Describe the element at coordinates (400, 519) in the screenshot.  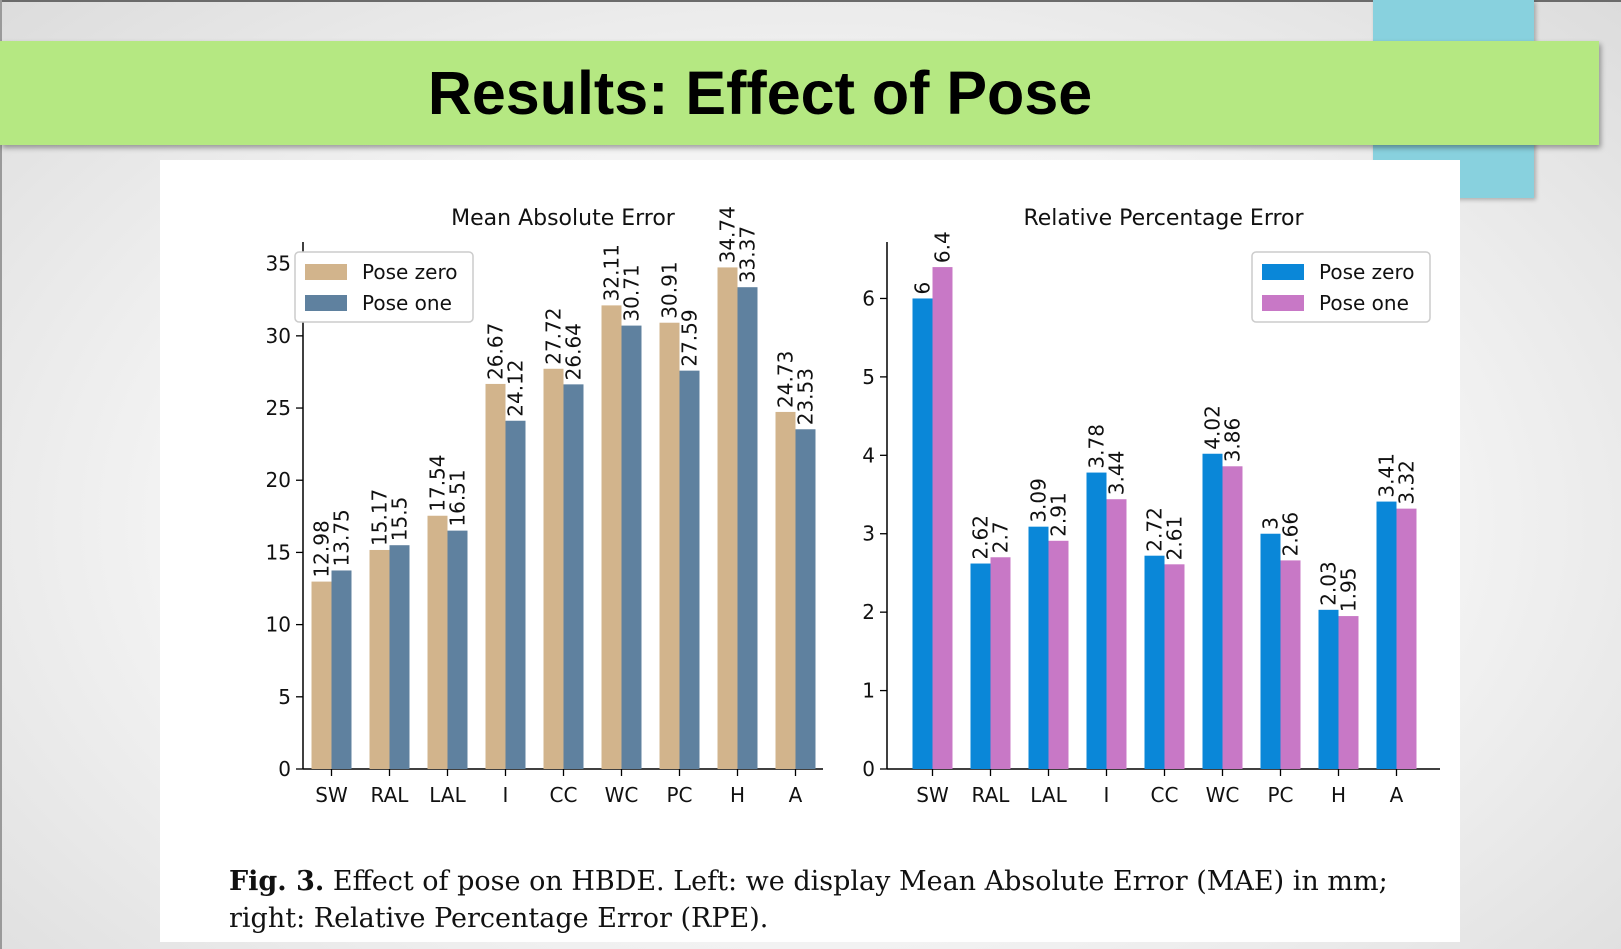
I see `bar-value-label: 15.5` at that location.